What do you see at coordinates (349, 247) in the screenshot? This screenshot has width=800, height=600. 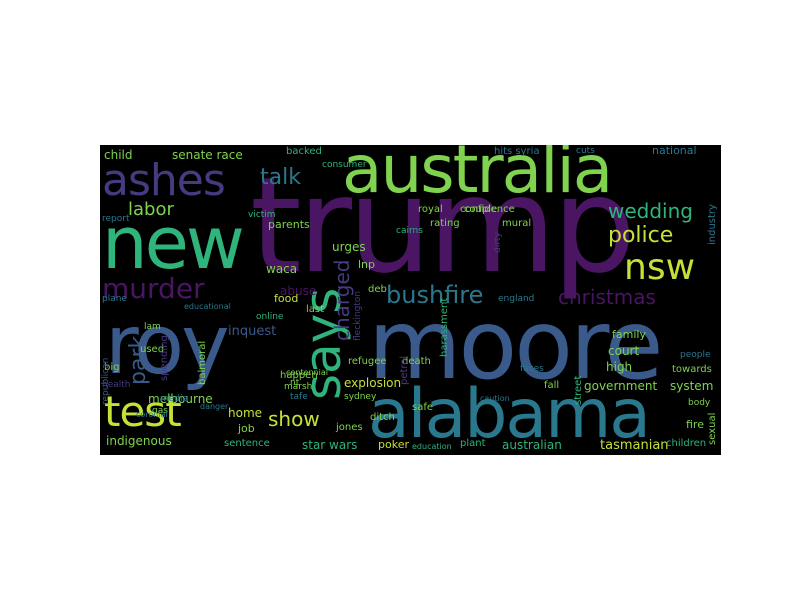 I see `word: urges` at bounding box center [349, 247].